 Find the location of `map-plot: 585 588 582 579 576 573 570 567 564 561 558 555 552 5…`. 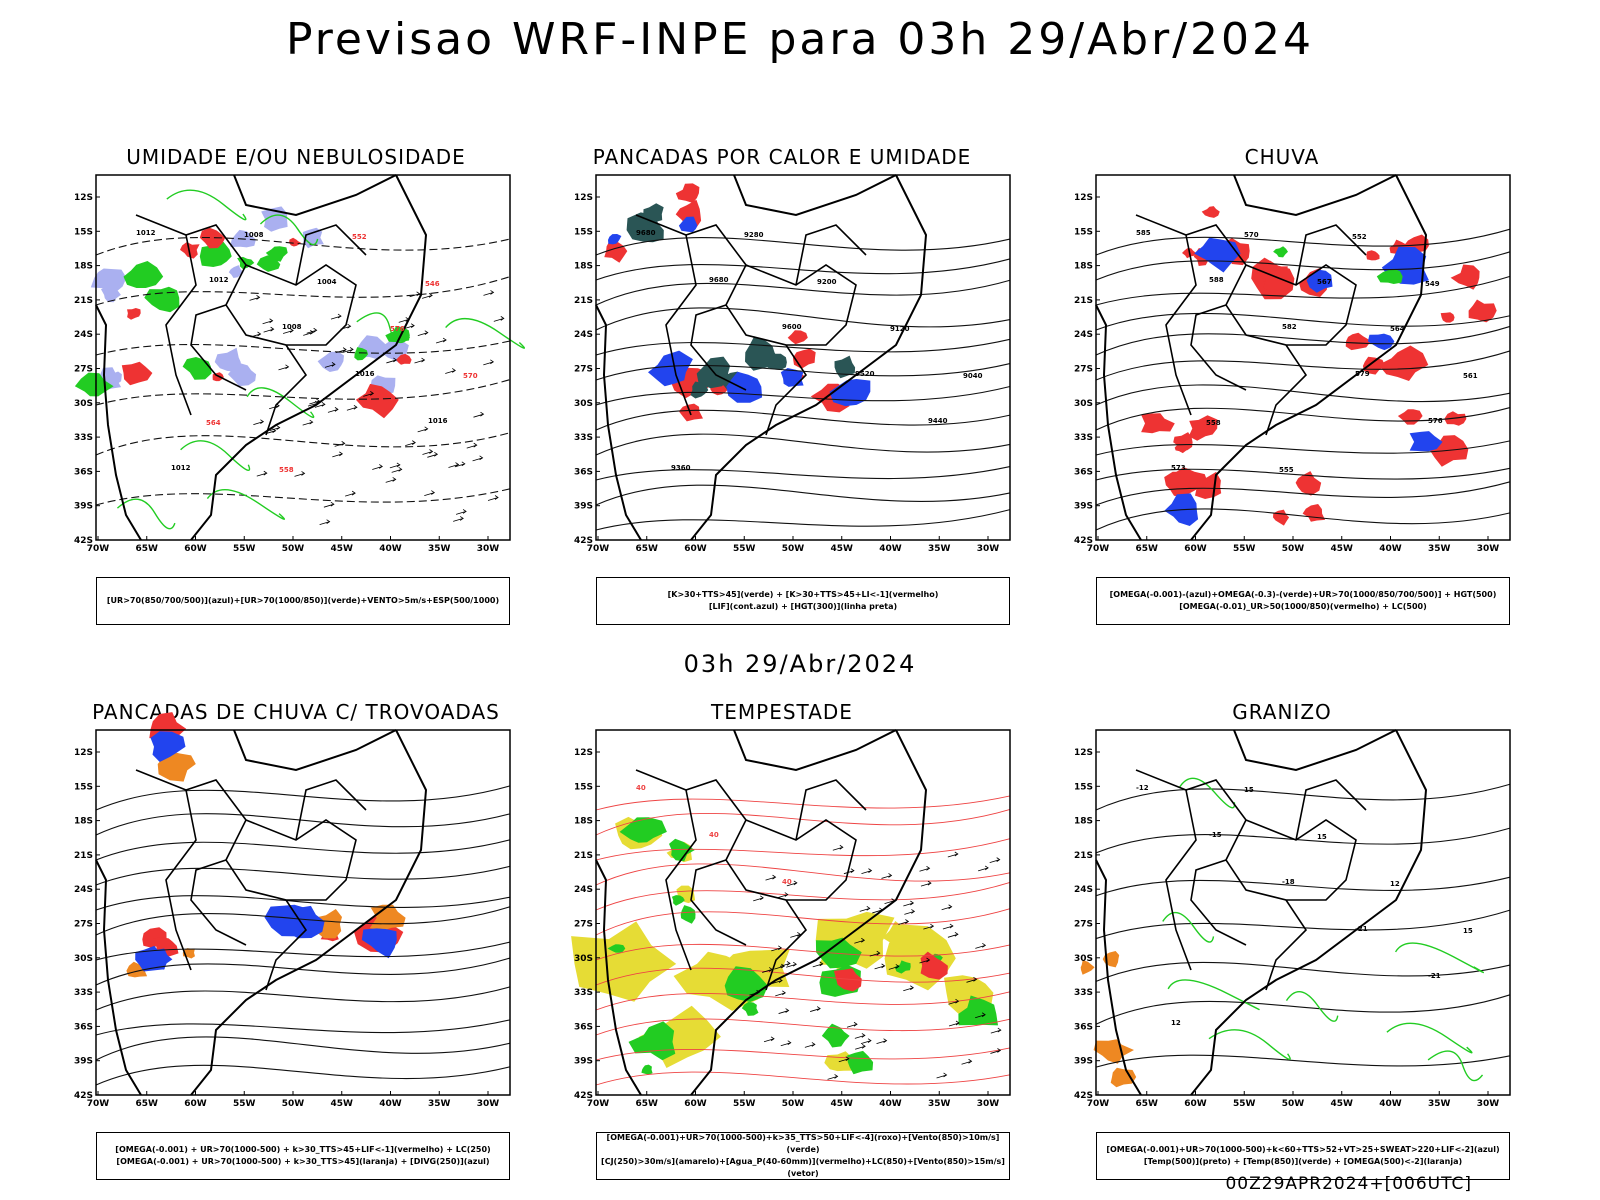

map-plot: 585 588 582 579 576 573 570 567 564 561 558 555 552 5… is located at coordinates (1292, 364).